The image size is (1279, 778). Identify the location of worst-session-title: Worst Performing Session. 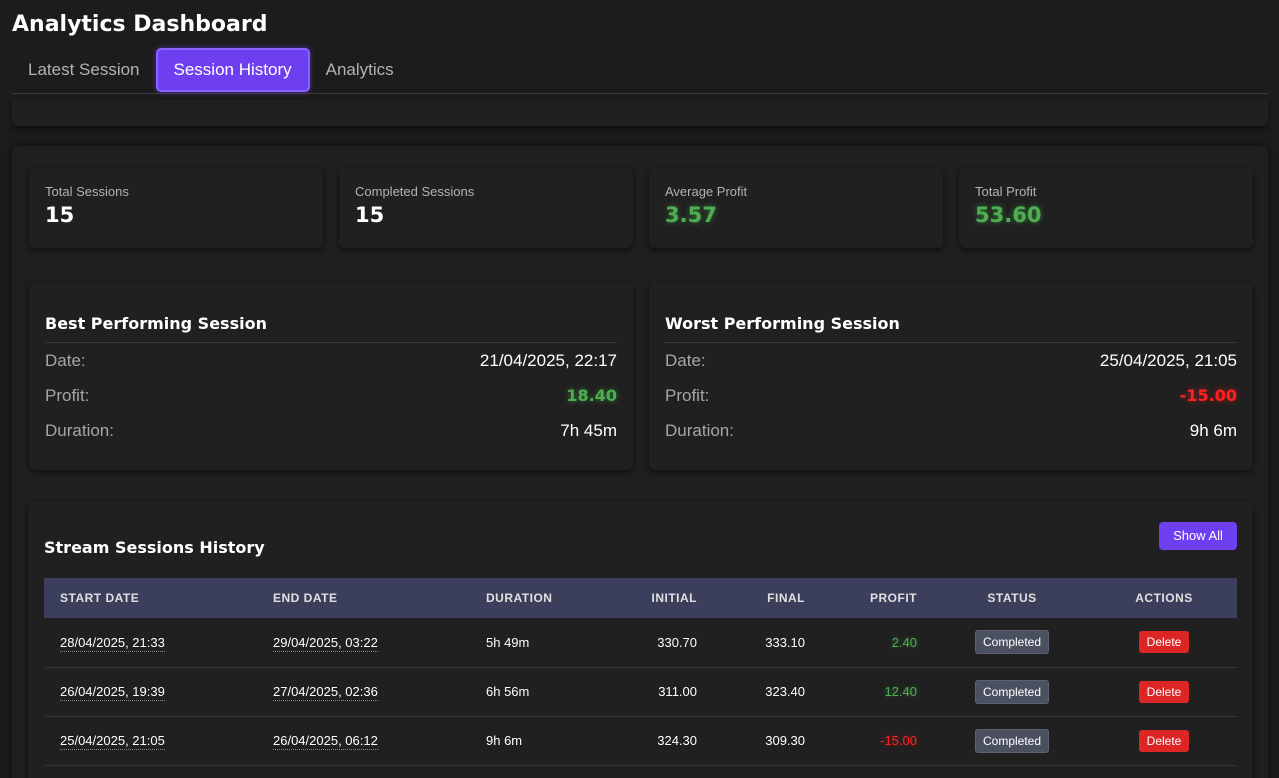
(951, 328).